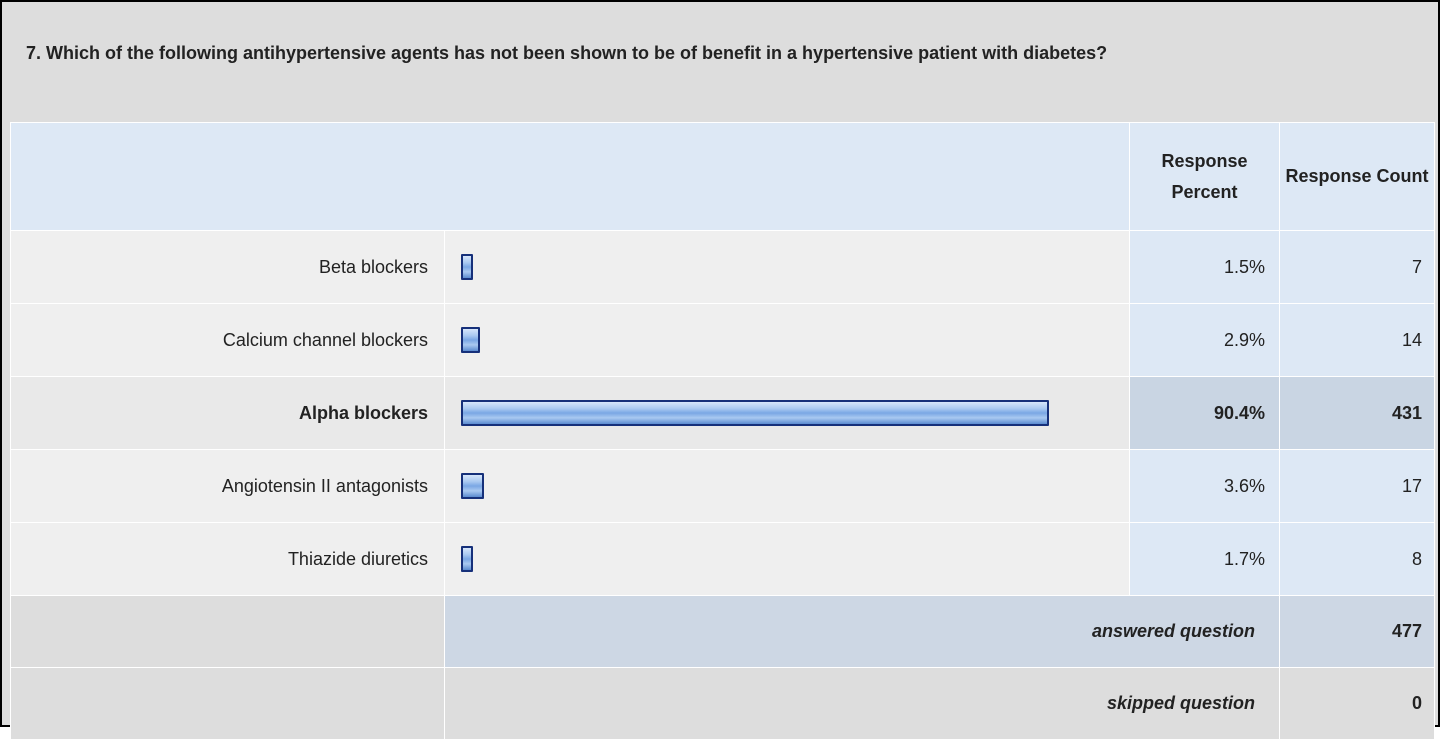 The width and height of the screenshot is (1440, 740). Describe the element at coordinates (1205, 267) in the screenshot. I see `response-percent: 1.5%` at that location.